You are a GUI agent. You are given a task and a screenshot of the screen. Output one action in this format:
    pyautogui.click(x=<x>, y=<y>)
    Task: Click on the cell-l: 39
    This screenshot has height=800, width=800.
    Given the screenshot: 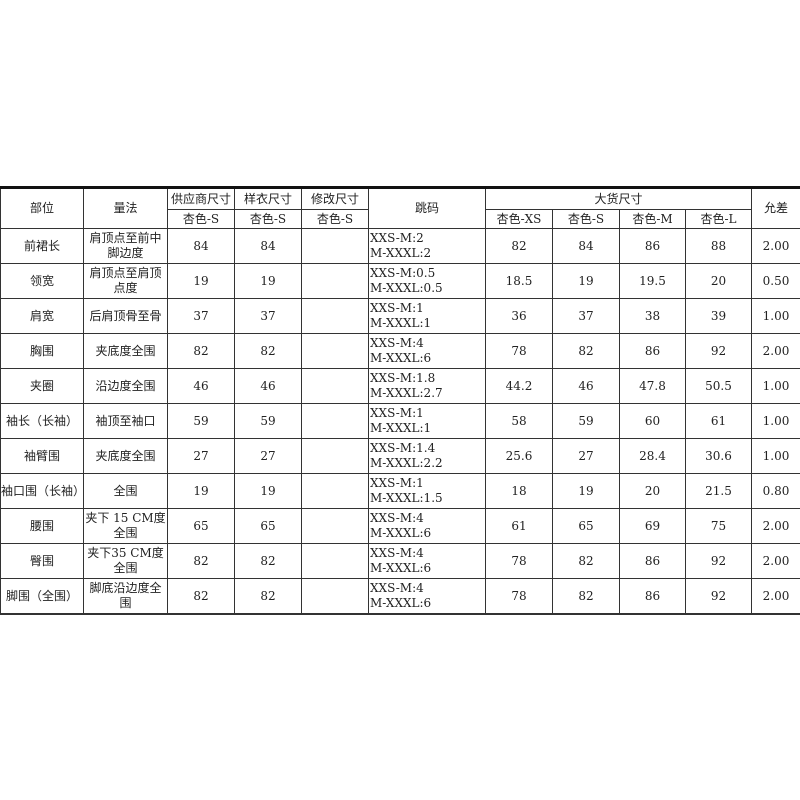 What is the action you would take?
    pyautogui.click(x=718, y=316)
    